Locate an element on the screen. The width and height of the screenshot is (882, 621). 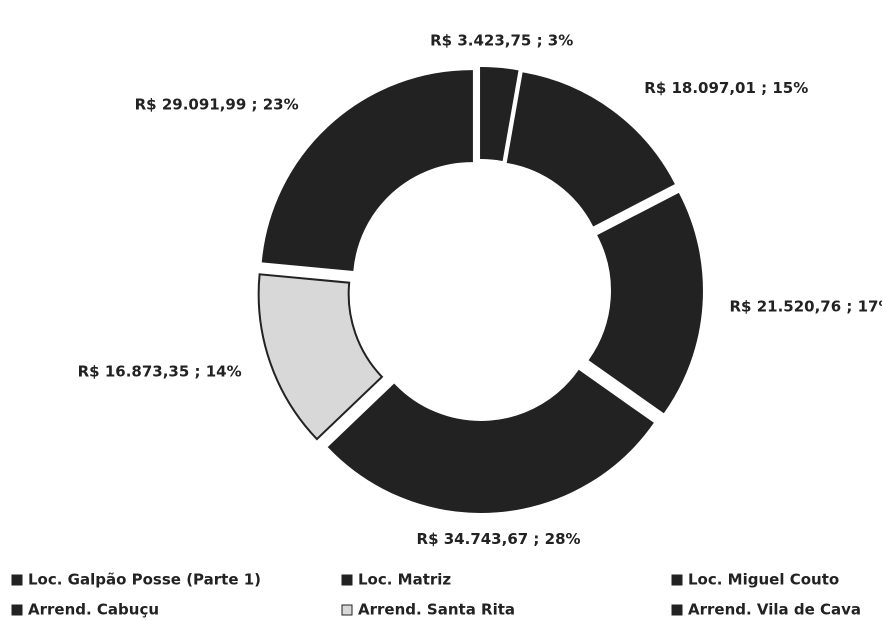
legend-label: Arrend. Santa Rita is located at coordinates (436, 610).